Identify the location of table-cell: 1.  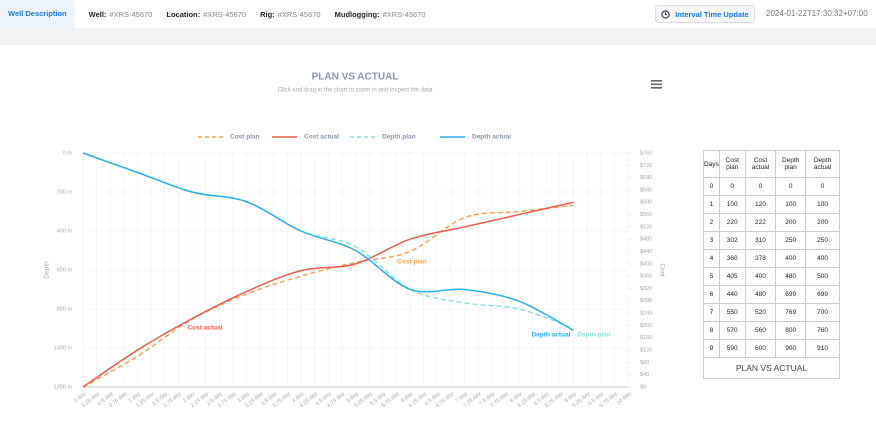
(711, 204).